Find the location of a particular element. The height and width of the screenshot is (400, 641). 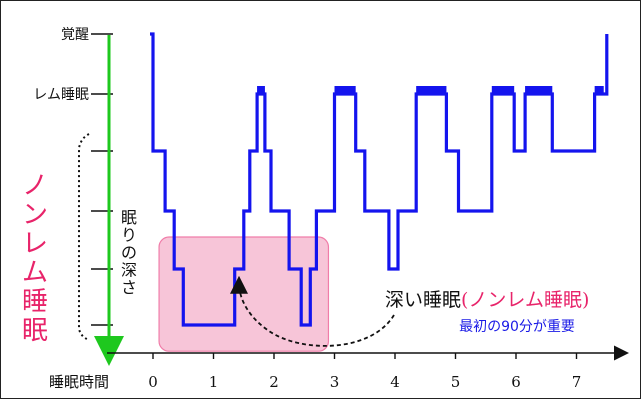

x-tick-label: 0 is located at coordinates (153, 382).